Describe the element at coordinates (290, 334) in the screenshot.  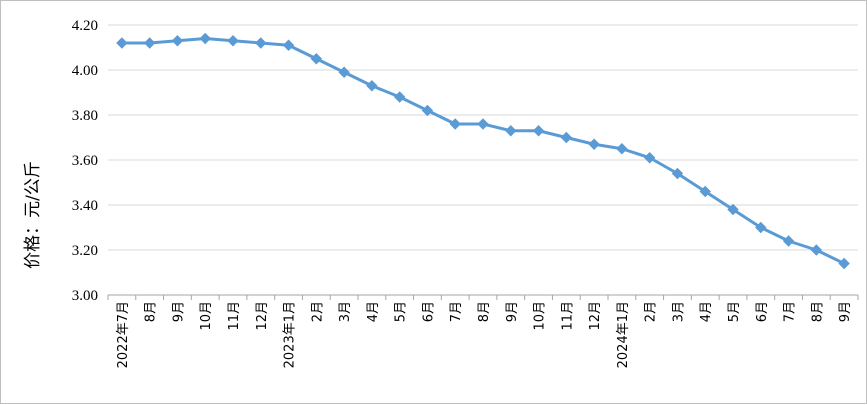
I see `x-tick-label: 2023年1月` at that location.